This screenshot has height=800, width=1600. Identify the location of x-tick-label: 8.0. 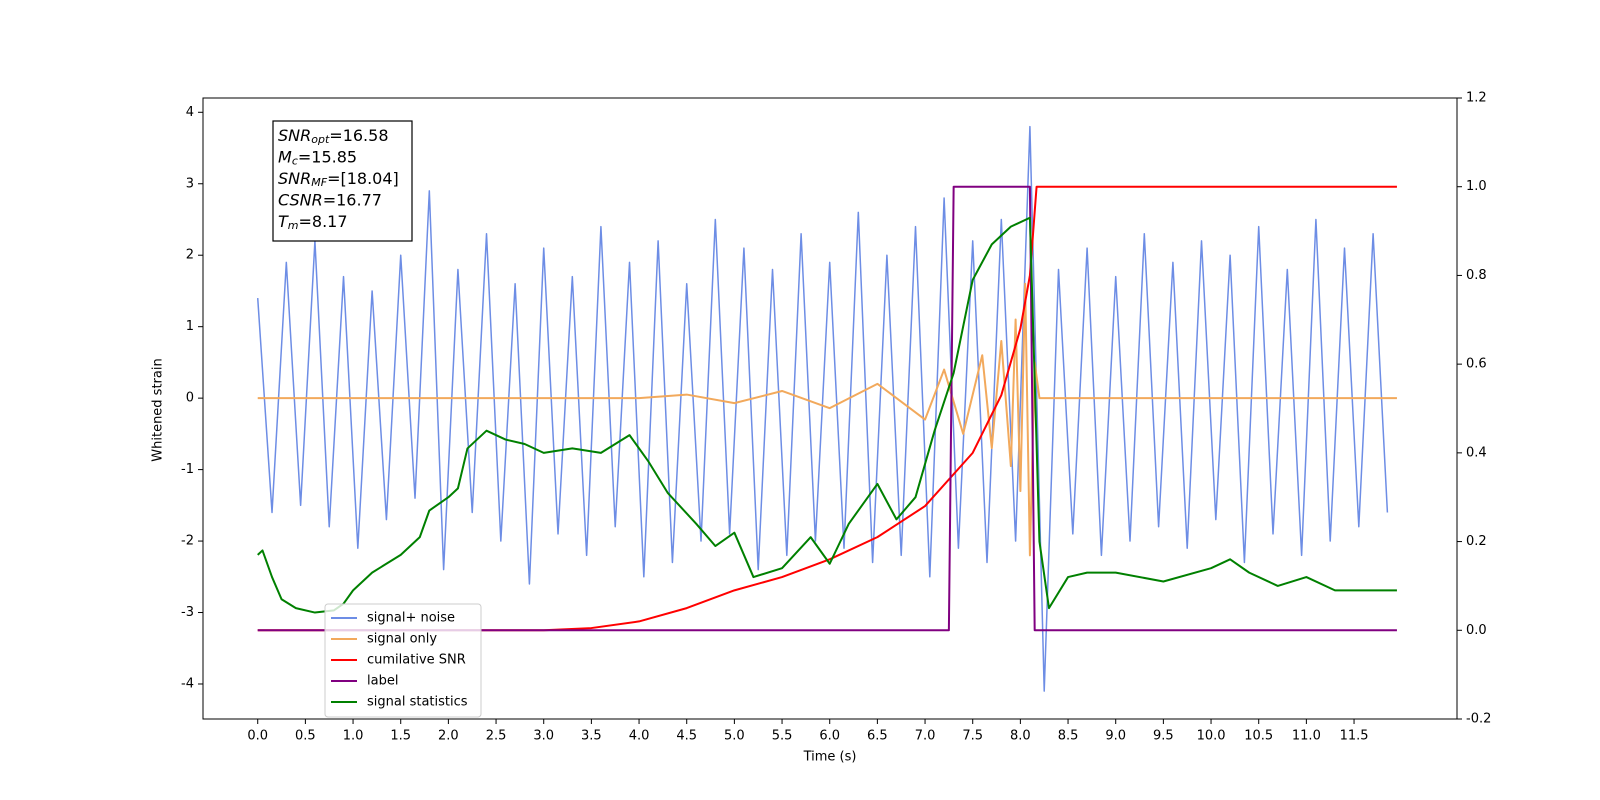
(1020, 736).